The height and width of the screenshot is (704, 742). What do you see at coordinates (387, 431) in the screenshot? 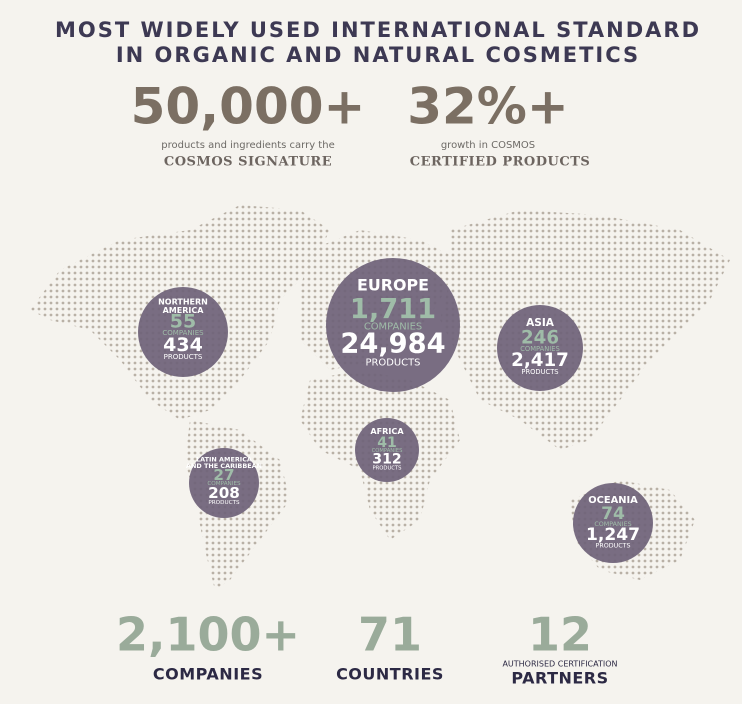
I see `region-name: AFRICA` at bounding box center [387, 431].